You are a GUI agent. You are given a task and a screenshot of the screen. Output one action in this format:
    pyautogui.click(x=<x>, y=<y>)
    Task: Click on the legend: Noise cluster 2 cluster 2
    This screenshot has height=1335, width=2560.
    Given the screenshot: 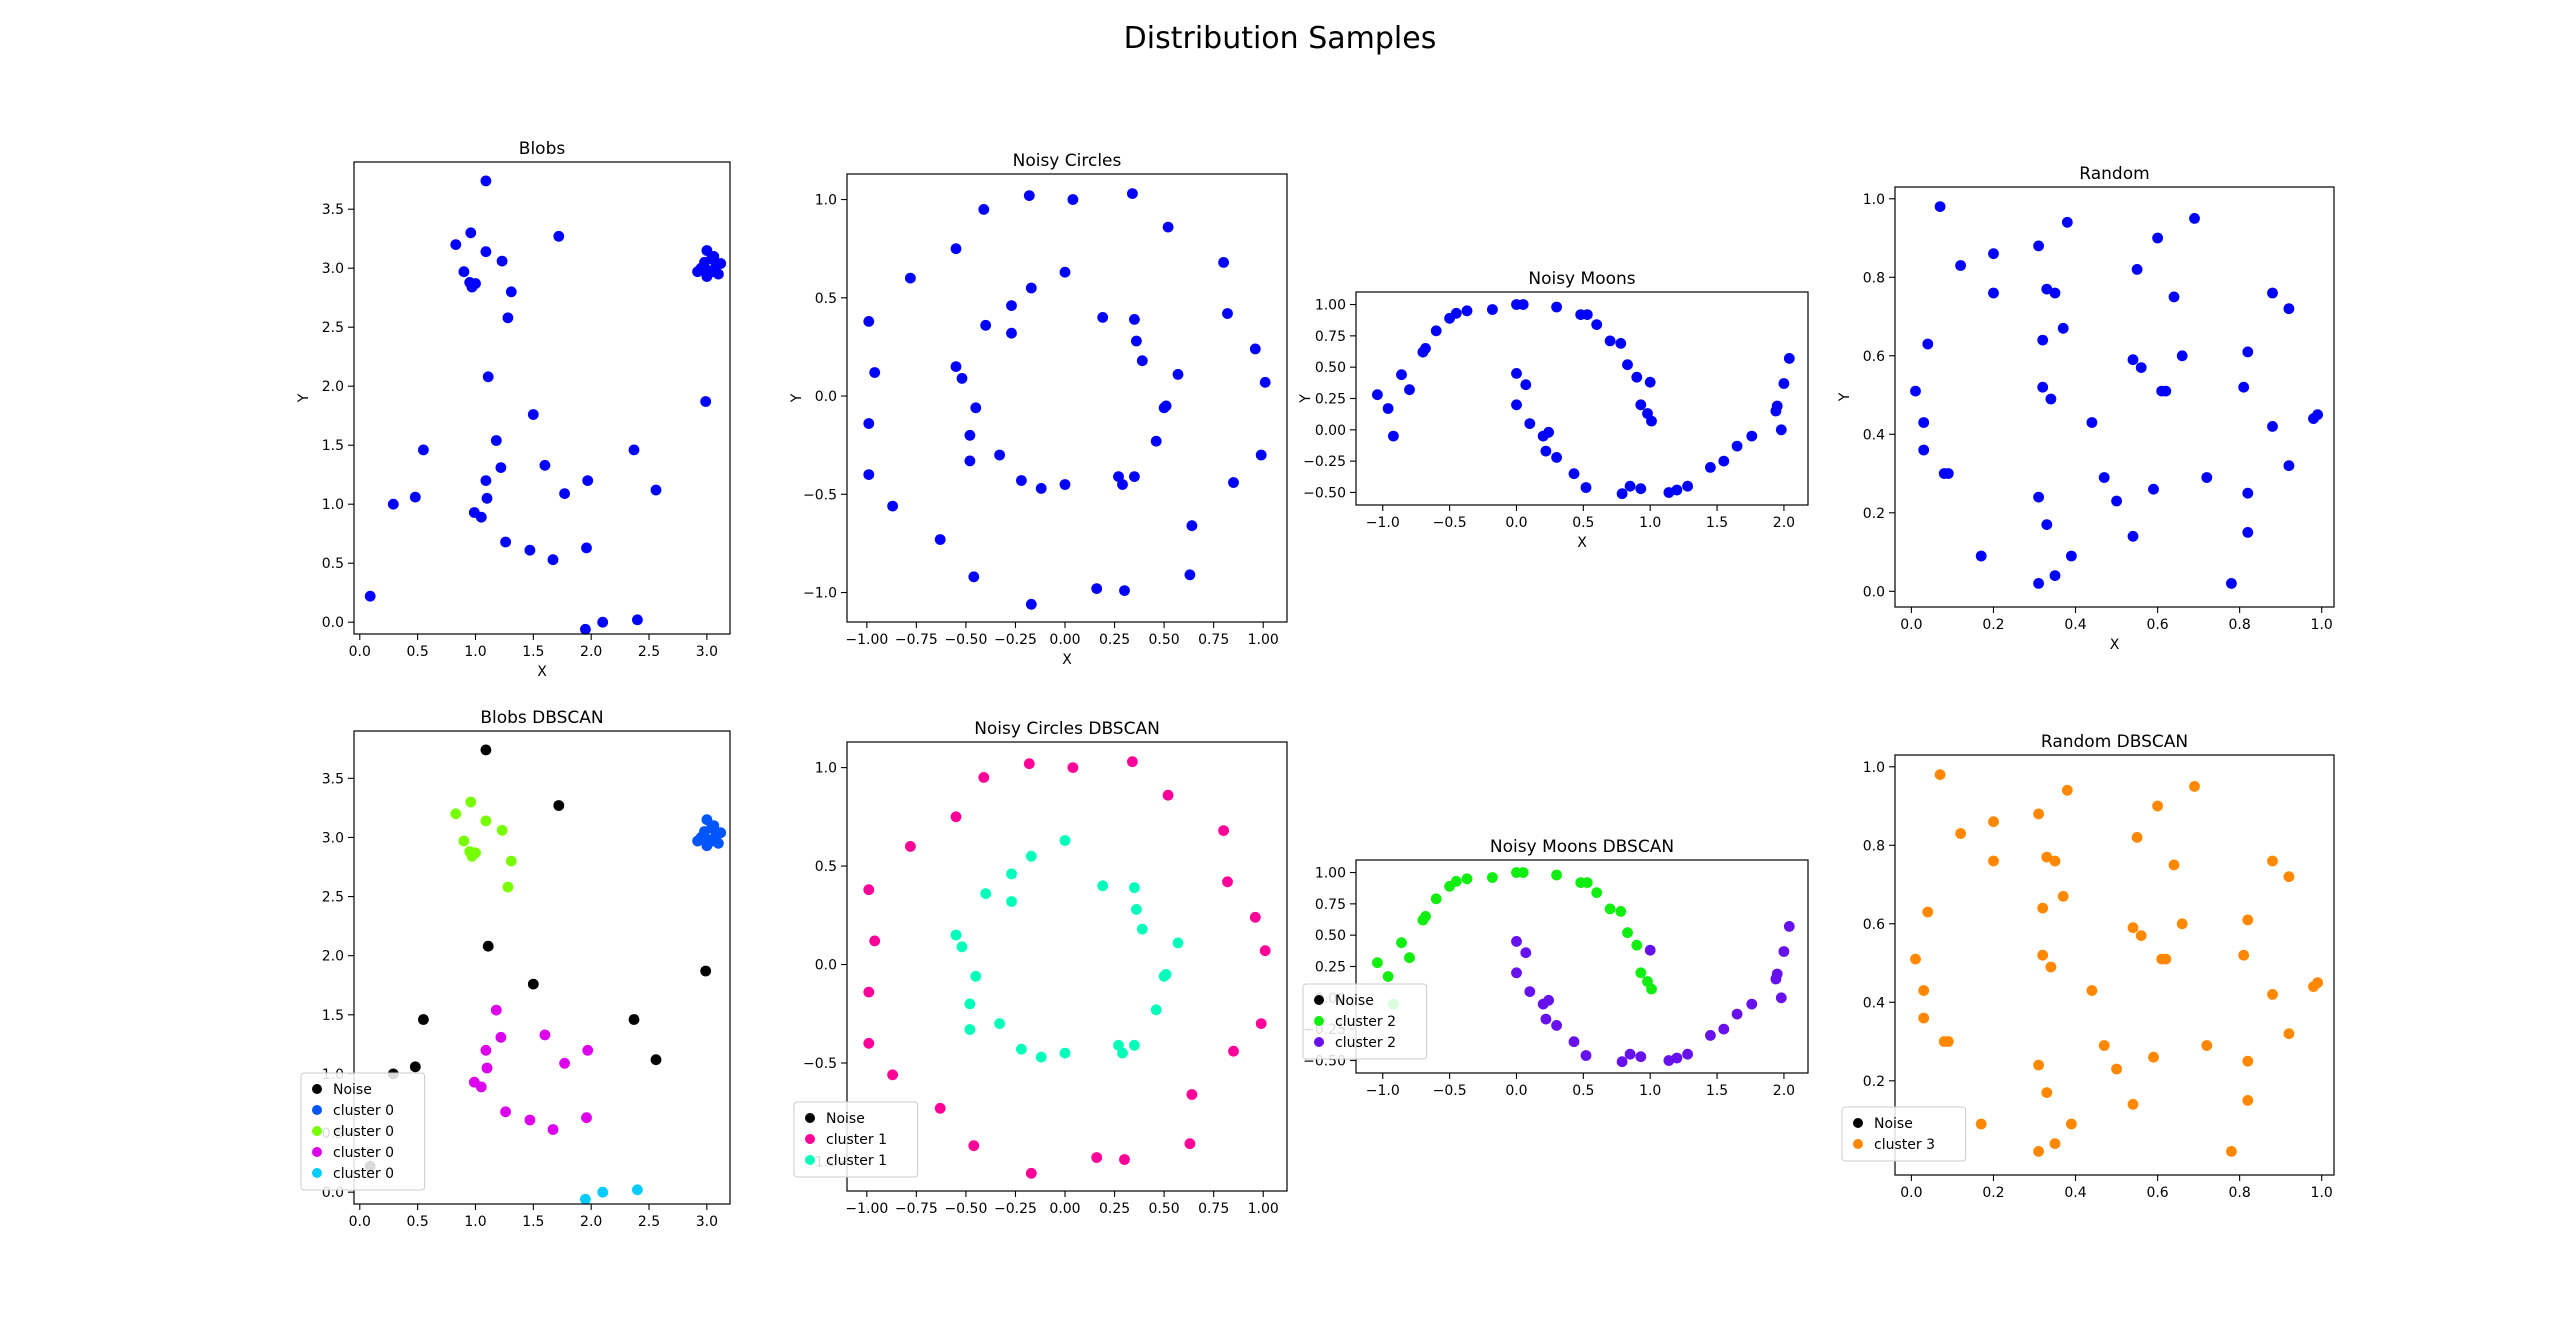 What is the action you would take?
    pyautogui.click(x=1365, y=1021)
    